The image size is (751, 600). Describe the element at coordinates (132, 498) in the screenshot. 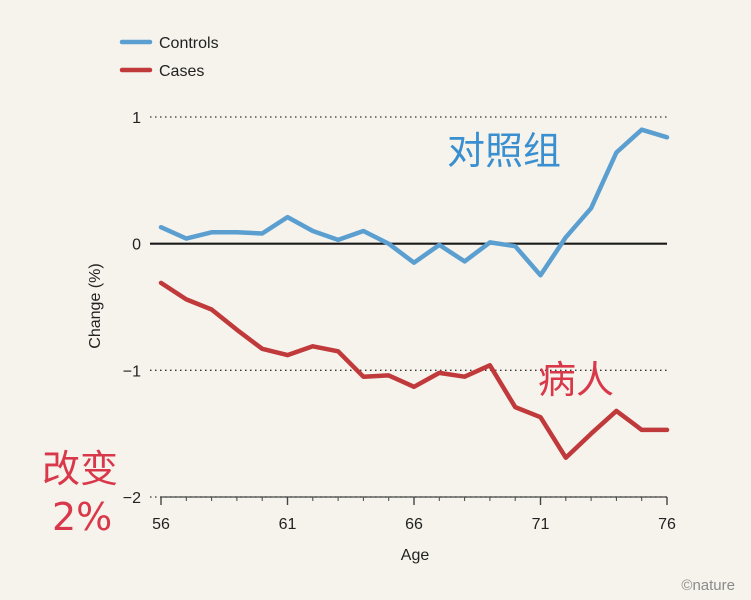

I see `y-tick-label: −2` at that location.